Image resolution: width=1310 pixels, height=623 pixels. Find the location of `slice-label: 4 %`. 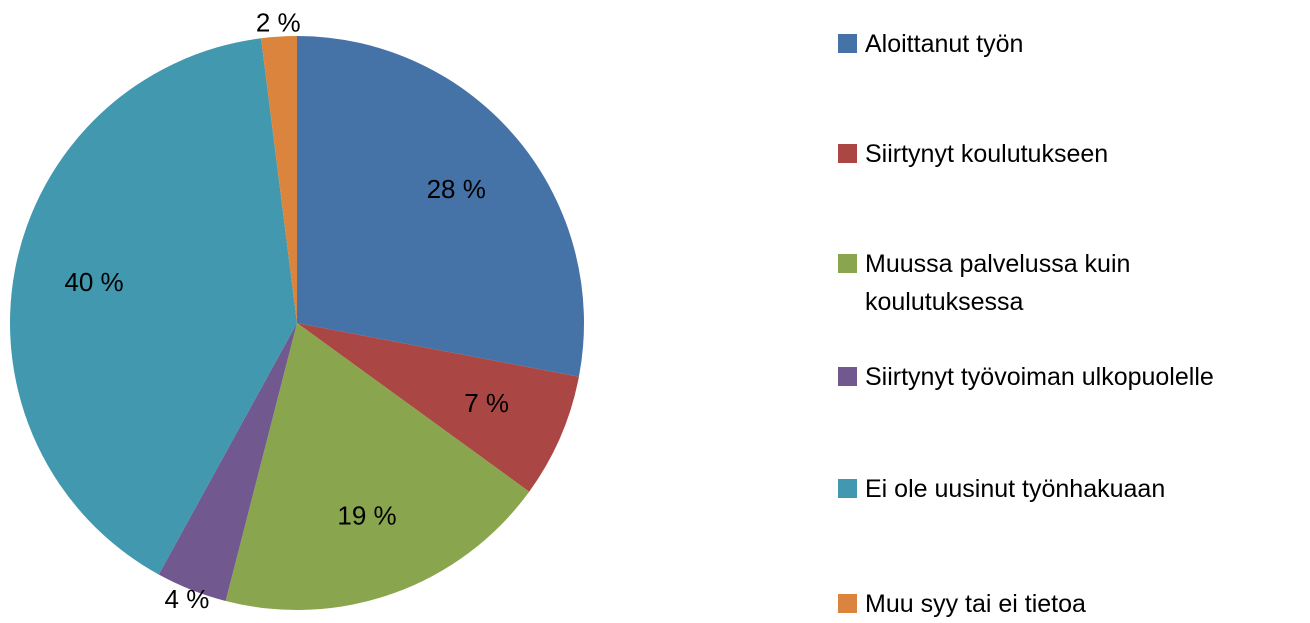

slice-label: 4 % is located at coordinates (187, 599).